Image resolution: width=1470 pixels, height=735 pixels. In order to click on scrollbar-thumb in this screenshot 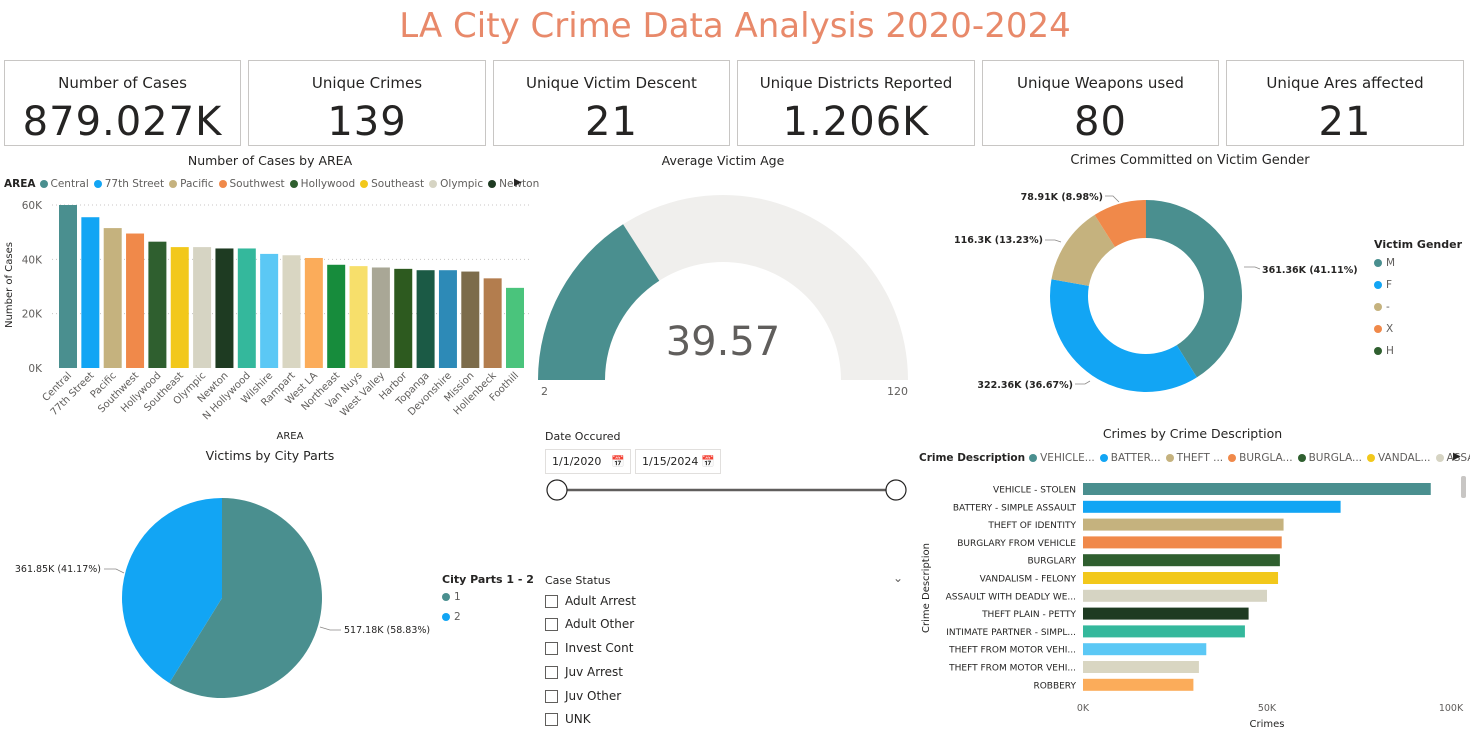, I will do `click(1463, 487)`.